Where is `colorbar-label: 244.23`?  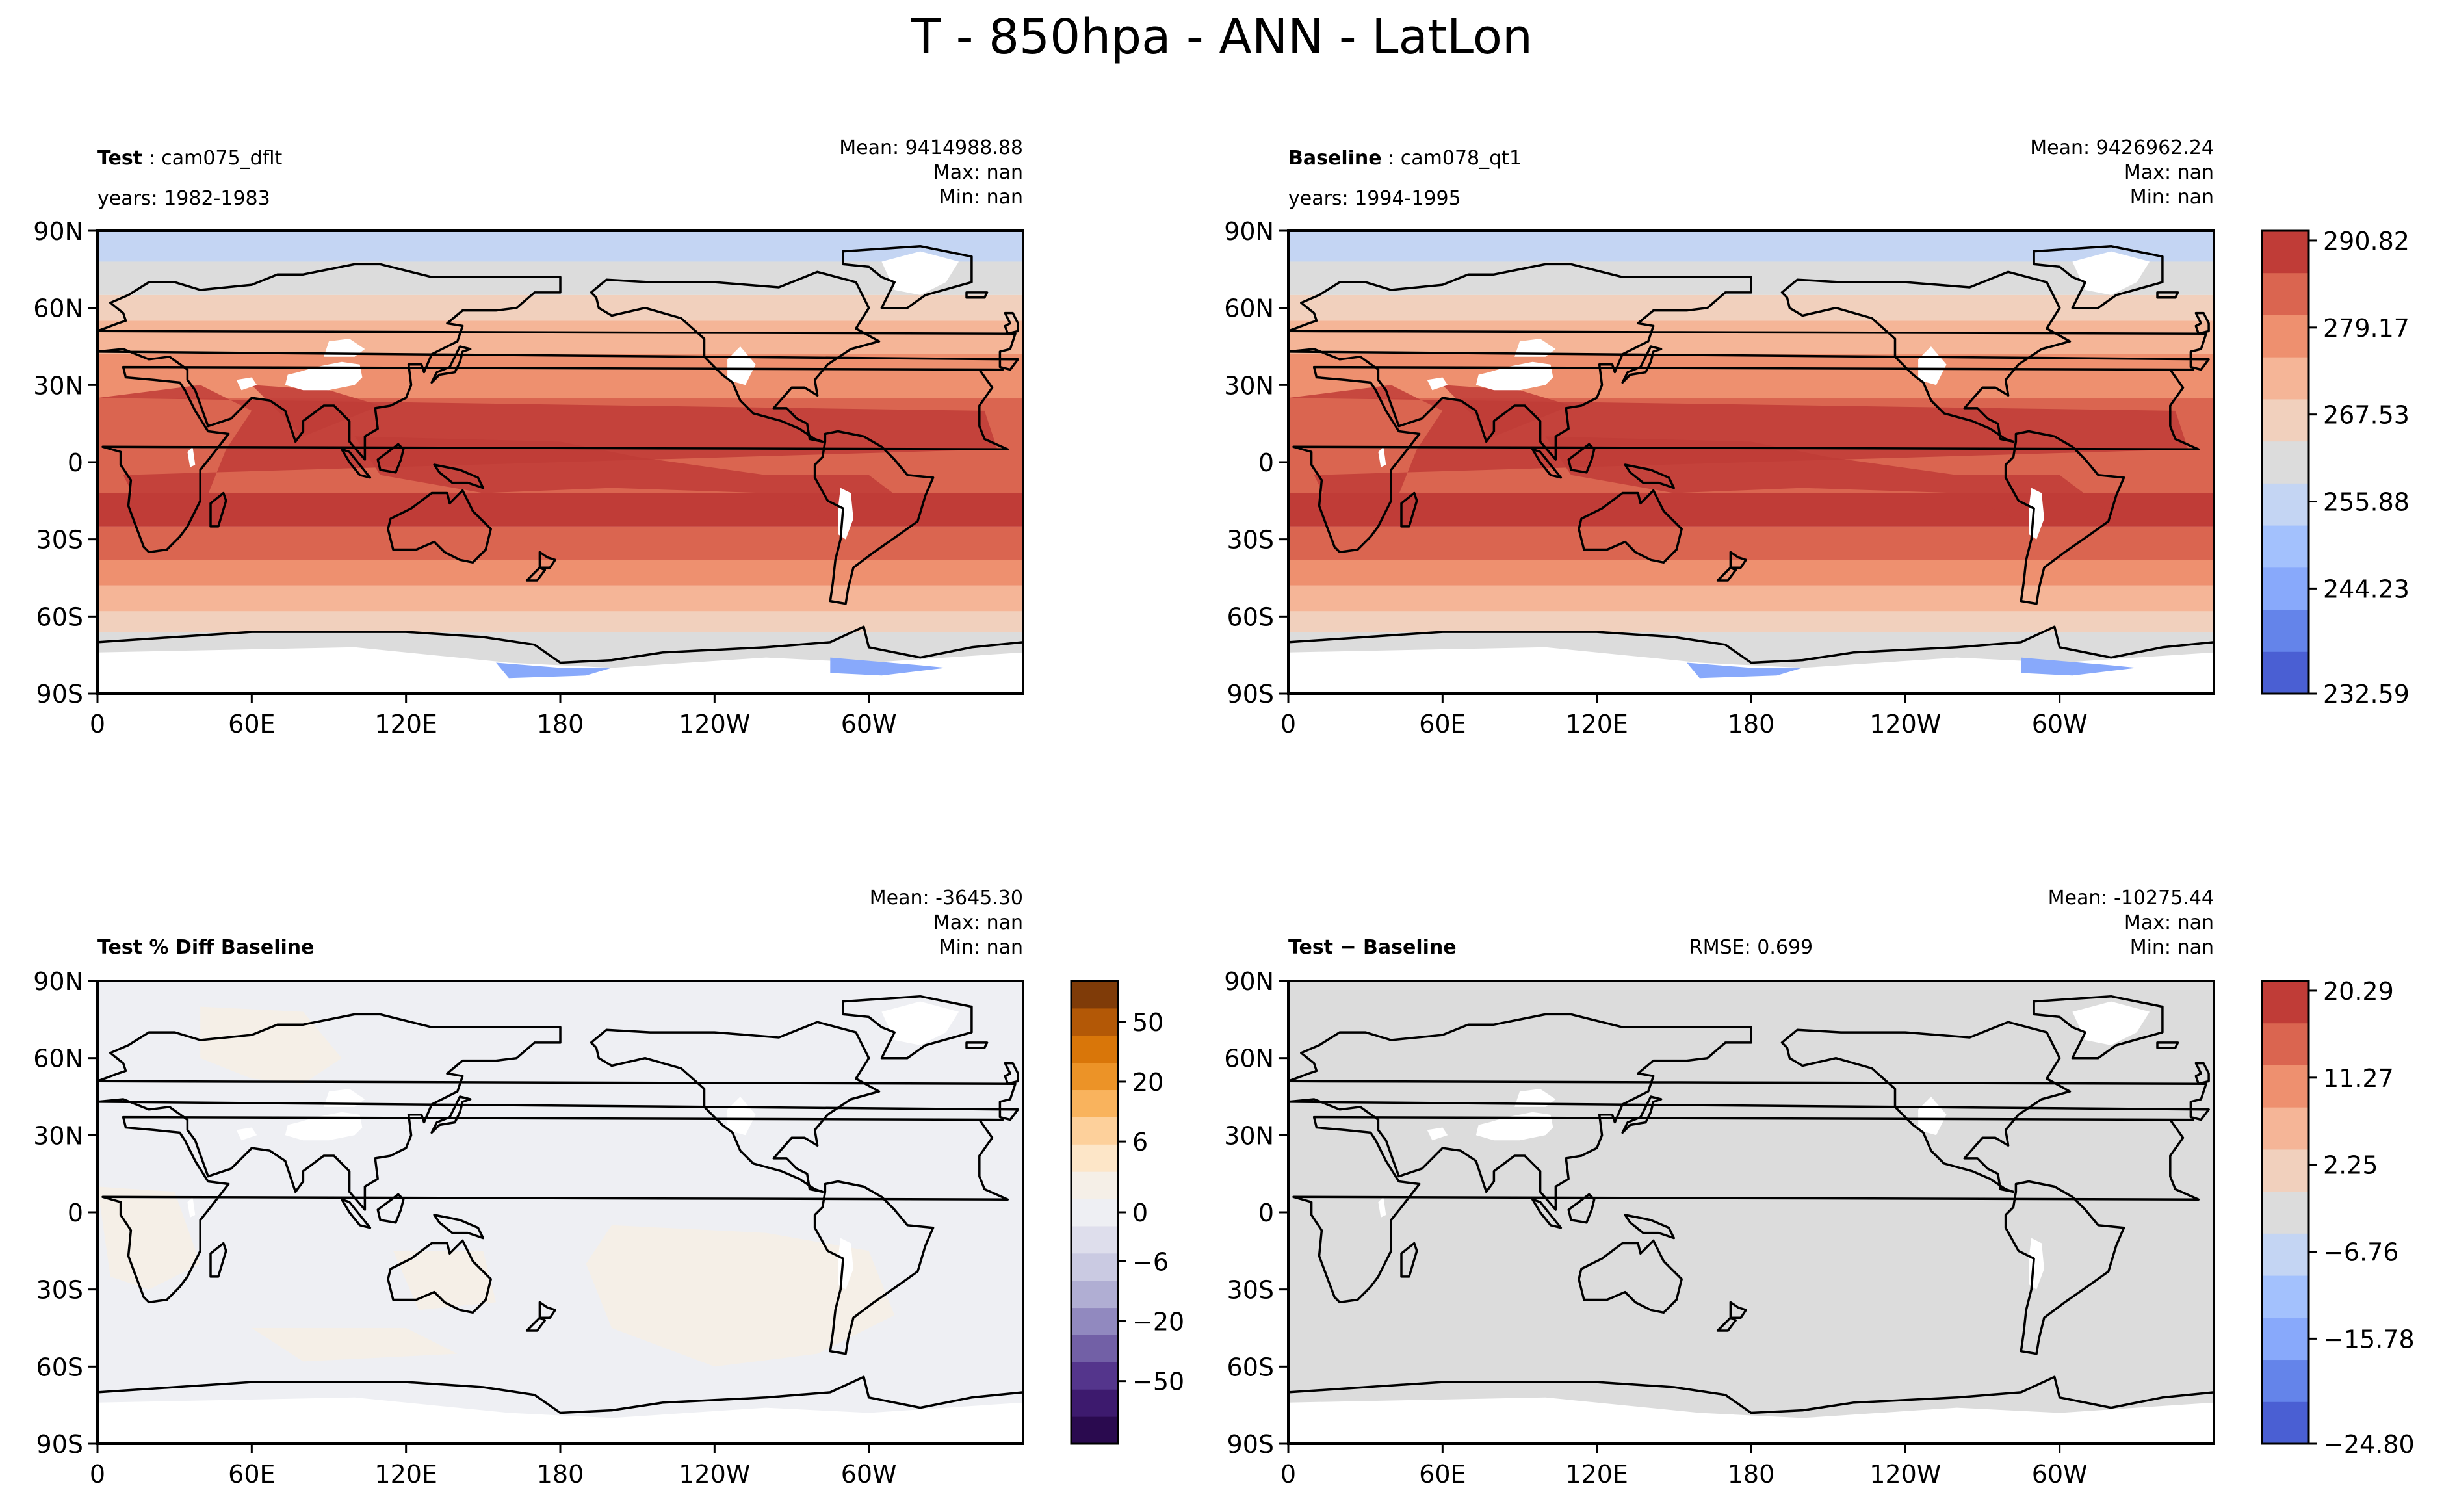
colorbar-label: 244.23 is located at coordinates (2366, 589).